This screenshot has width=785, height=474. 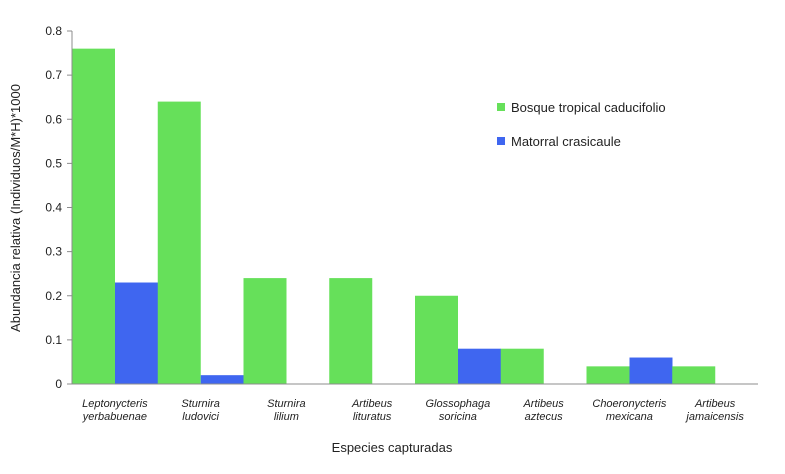 What do you see at coordinates (629, 417) in the screenshot?
I see `x-tick-label-line: mexicana` at bounding box center [629, 417].